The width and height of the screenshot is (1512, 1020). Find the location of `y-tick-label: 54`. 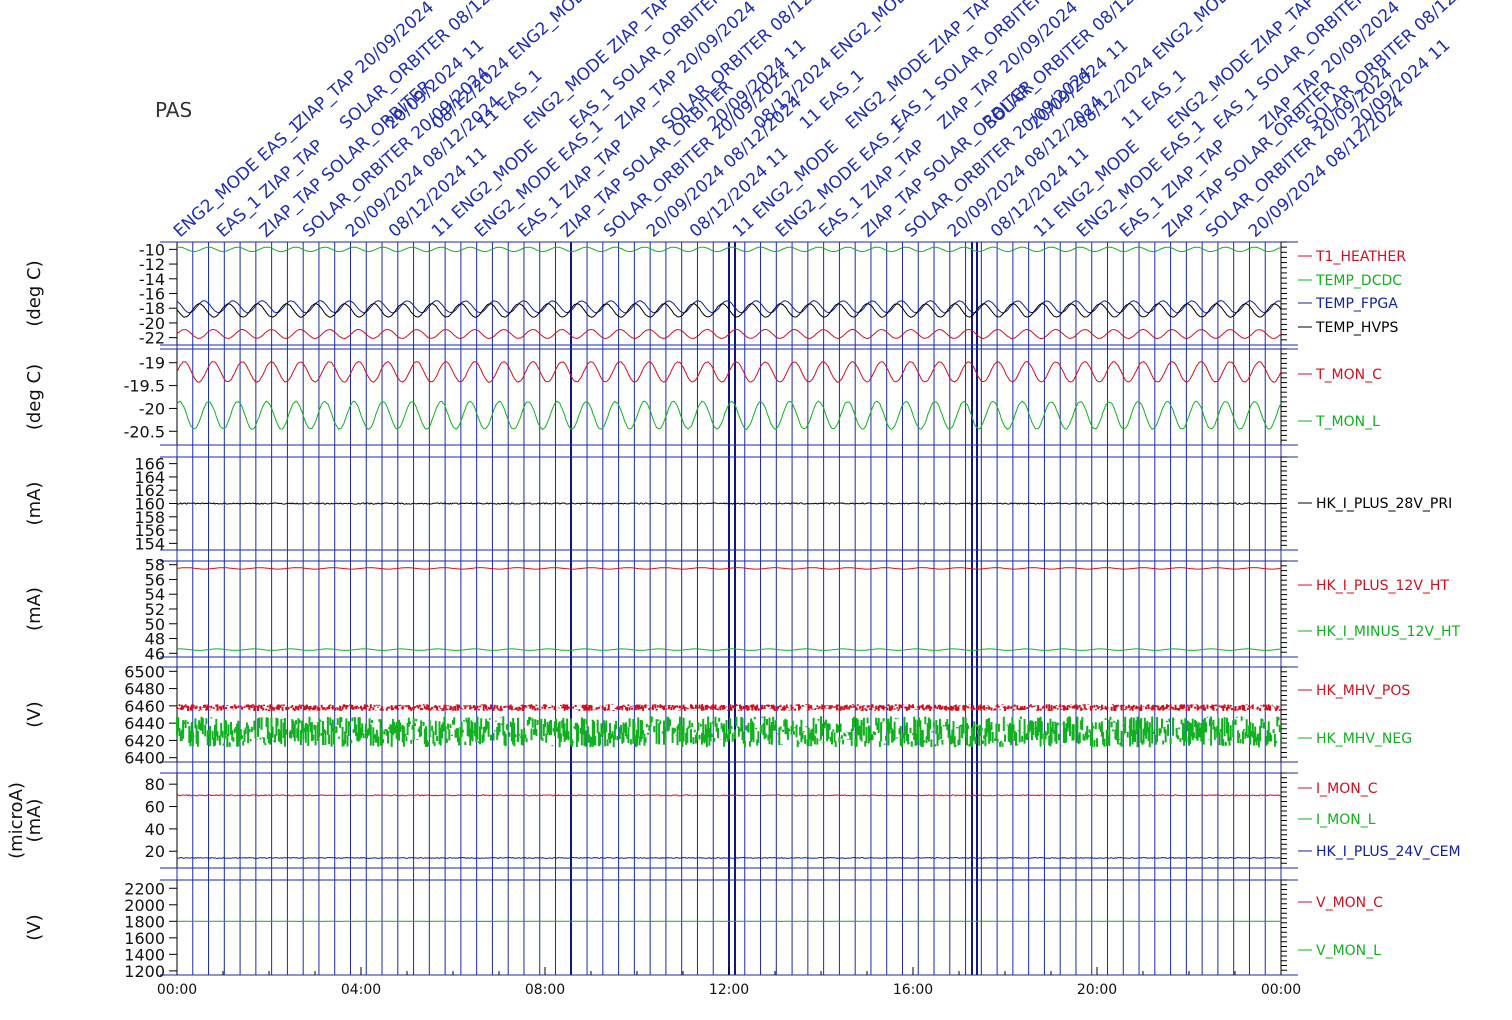

y-tick-label: 54 is located at coordinates (155, 594).